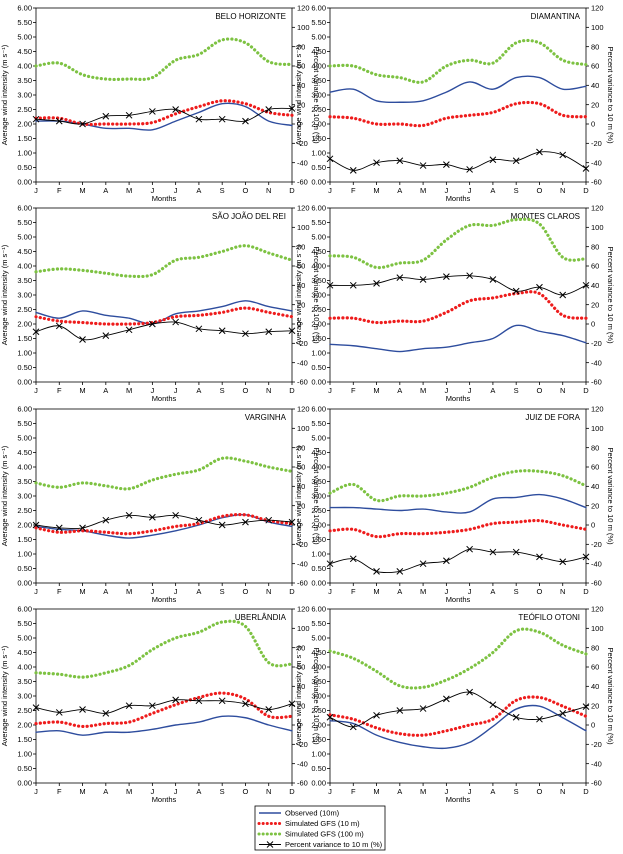 This screenshot has height=854, width=623. What do you see at coordinates (595, 705) in the screenshot?
I see `y2-tick-label: 20` at bounding box center [595, 705].